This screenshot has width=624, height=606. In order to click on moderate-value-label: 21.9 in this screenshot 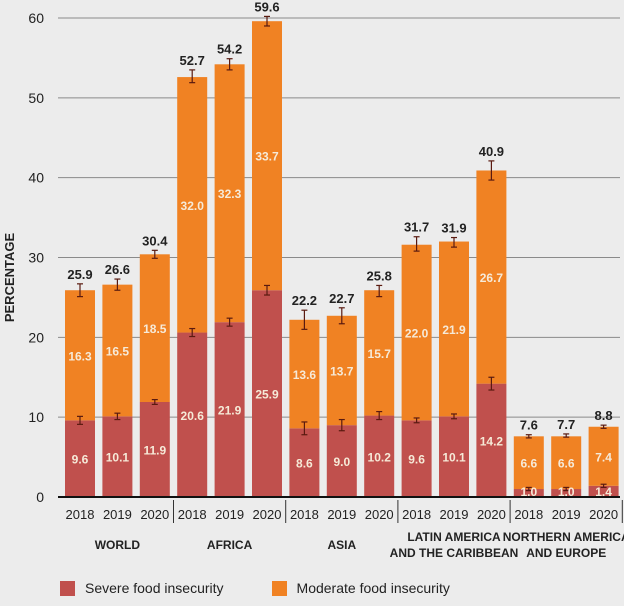, I will do `click(454, 330)`.